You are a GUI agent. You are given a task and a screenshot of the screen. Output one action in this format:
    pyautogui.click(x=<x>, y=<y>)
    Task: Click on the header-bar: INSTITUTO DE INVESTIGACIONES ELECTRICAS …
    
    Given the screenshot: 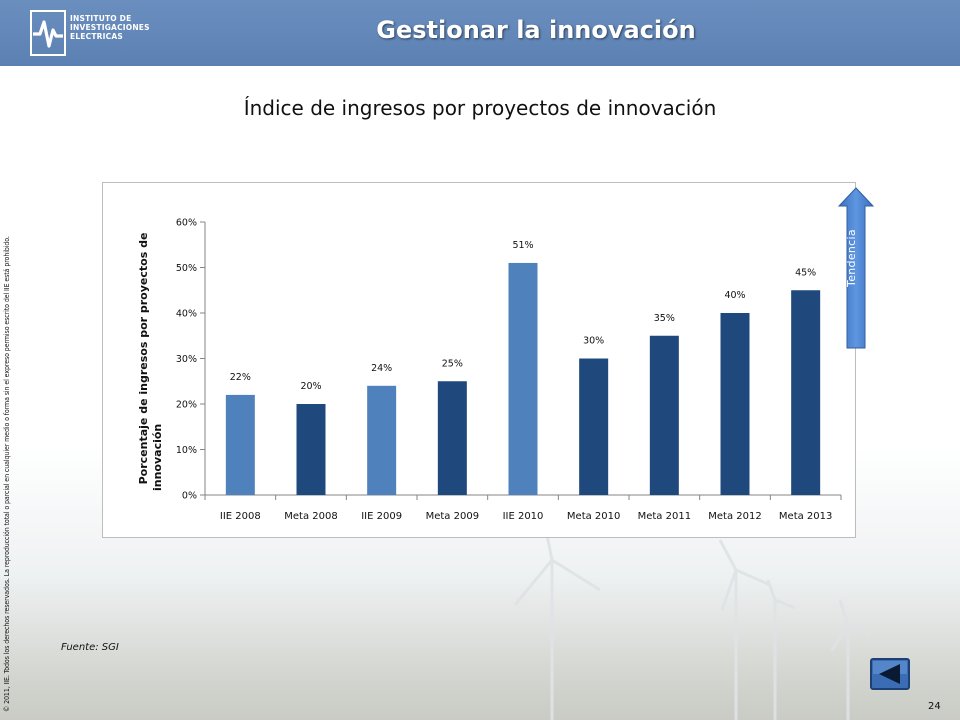 What is the action you would take?
    pyautogui.click(x=480, y=33)
    